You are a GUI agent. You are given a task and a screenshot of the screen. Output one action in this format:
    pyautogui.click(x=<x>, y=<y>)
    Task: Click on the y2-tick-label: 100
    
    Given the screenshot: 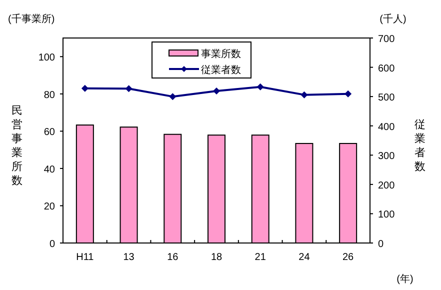 What is the action you would take?
    pyautogui.click(x=387, y=215)
    